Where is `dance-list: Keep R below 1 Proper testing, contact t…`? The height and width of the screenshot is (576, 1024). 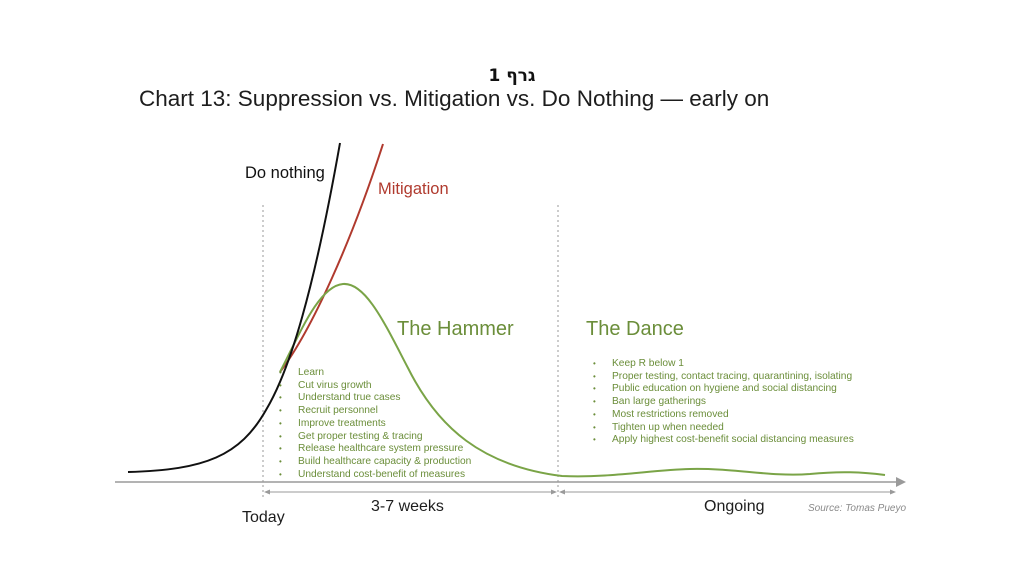
dance-list: Keep R below 1 Proper testing, contact t… is located at coordinates (723, 402).